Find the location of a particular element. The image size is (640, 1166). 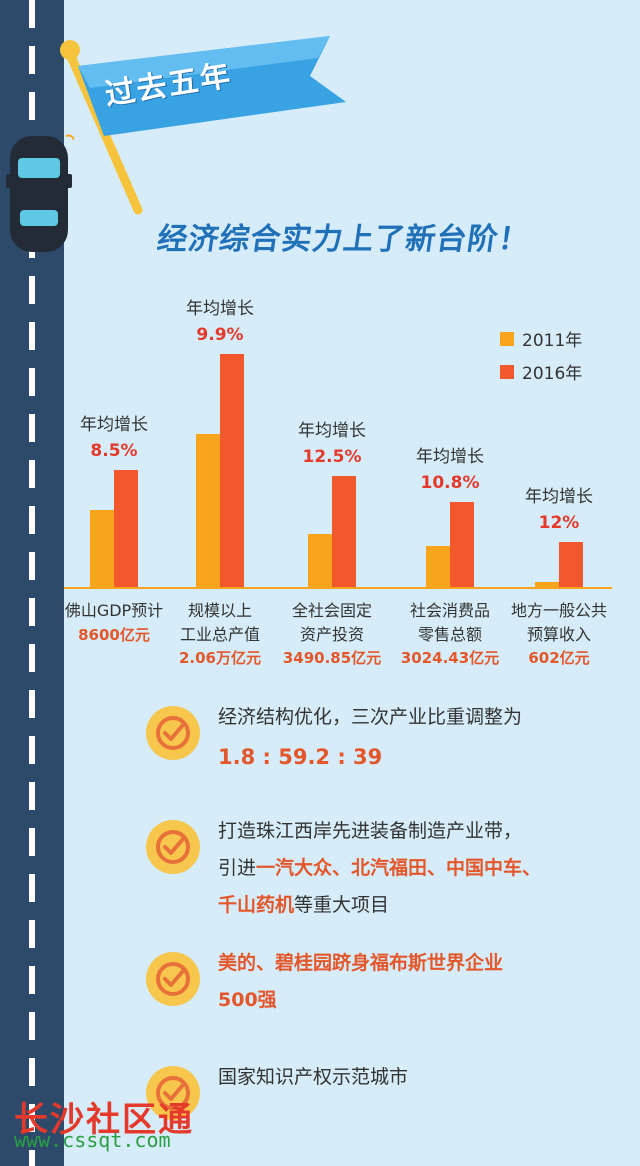

category-value-1: 8600亿元 is located at coordinates (114, 635).